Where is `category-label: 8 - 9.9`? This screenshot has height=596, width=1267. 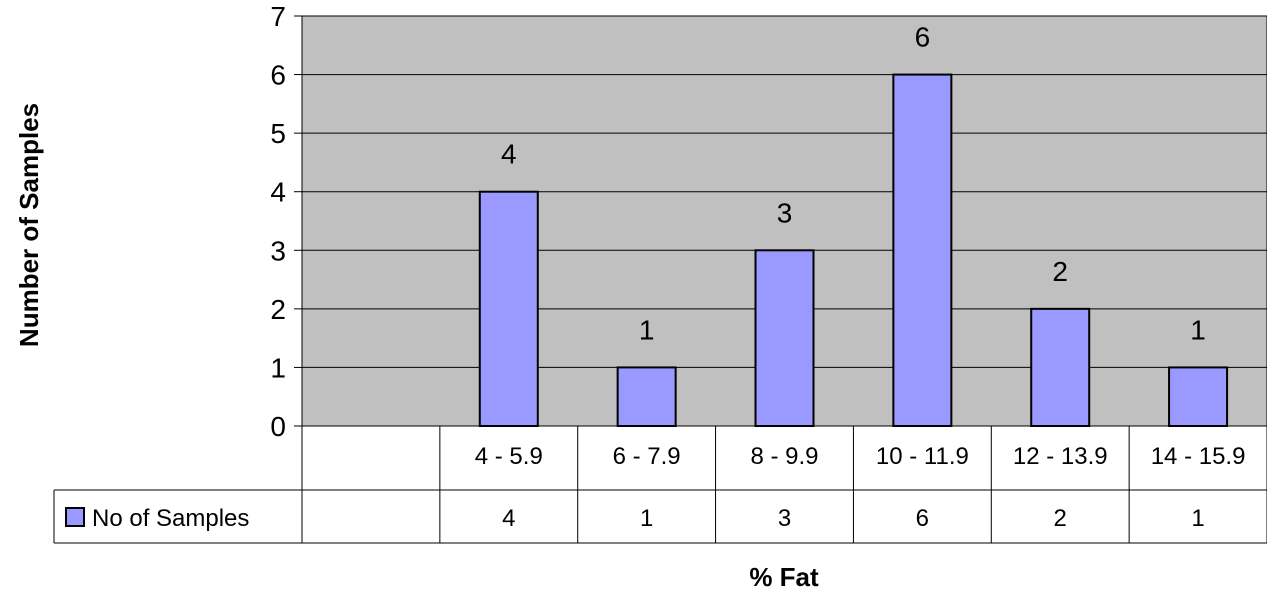 category-label: 8 - 9.9 is located at coordinates (784, 456).